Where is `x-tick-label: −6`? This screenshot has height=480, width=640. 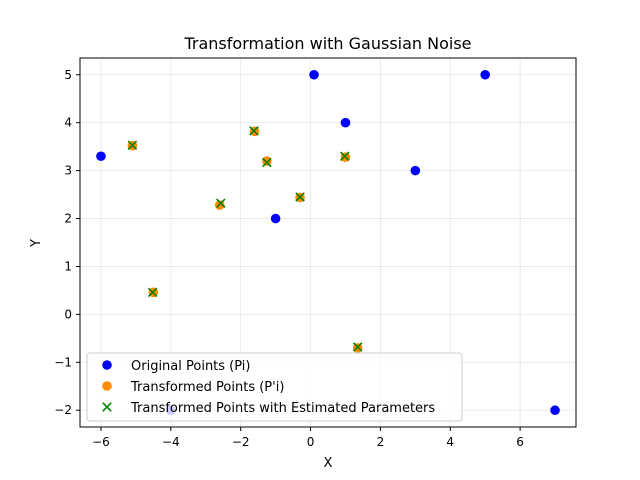 x-tick-label: −6 is located at coordinates (101, 442).